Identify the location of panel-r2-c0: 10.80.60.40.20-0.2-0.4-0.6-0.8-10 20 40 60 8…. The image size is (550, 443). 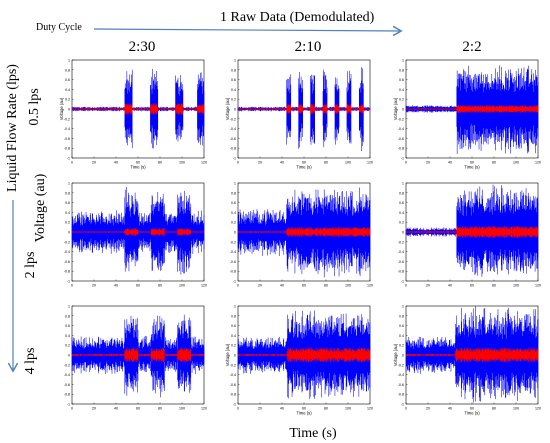
(135, 358).